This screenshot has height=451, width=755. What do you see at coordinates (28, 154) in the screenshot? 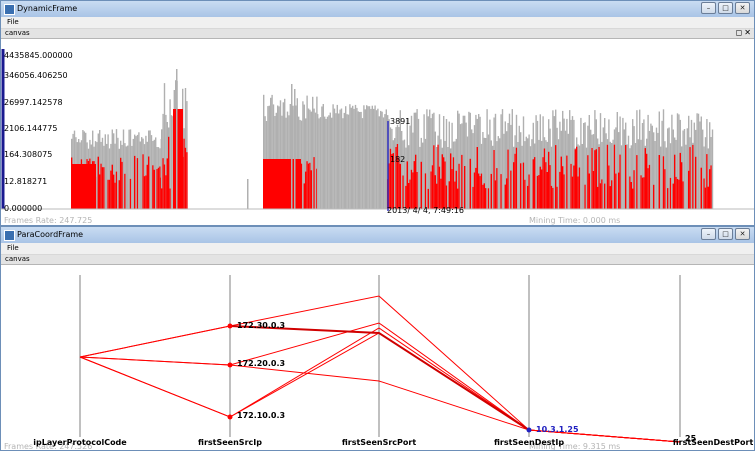
I see `y-tick-label: 164.308075` at bounding box center [28, 154].